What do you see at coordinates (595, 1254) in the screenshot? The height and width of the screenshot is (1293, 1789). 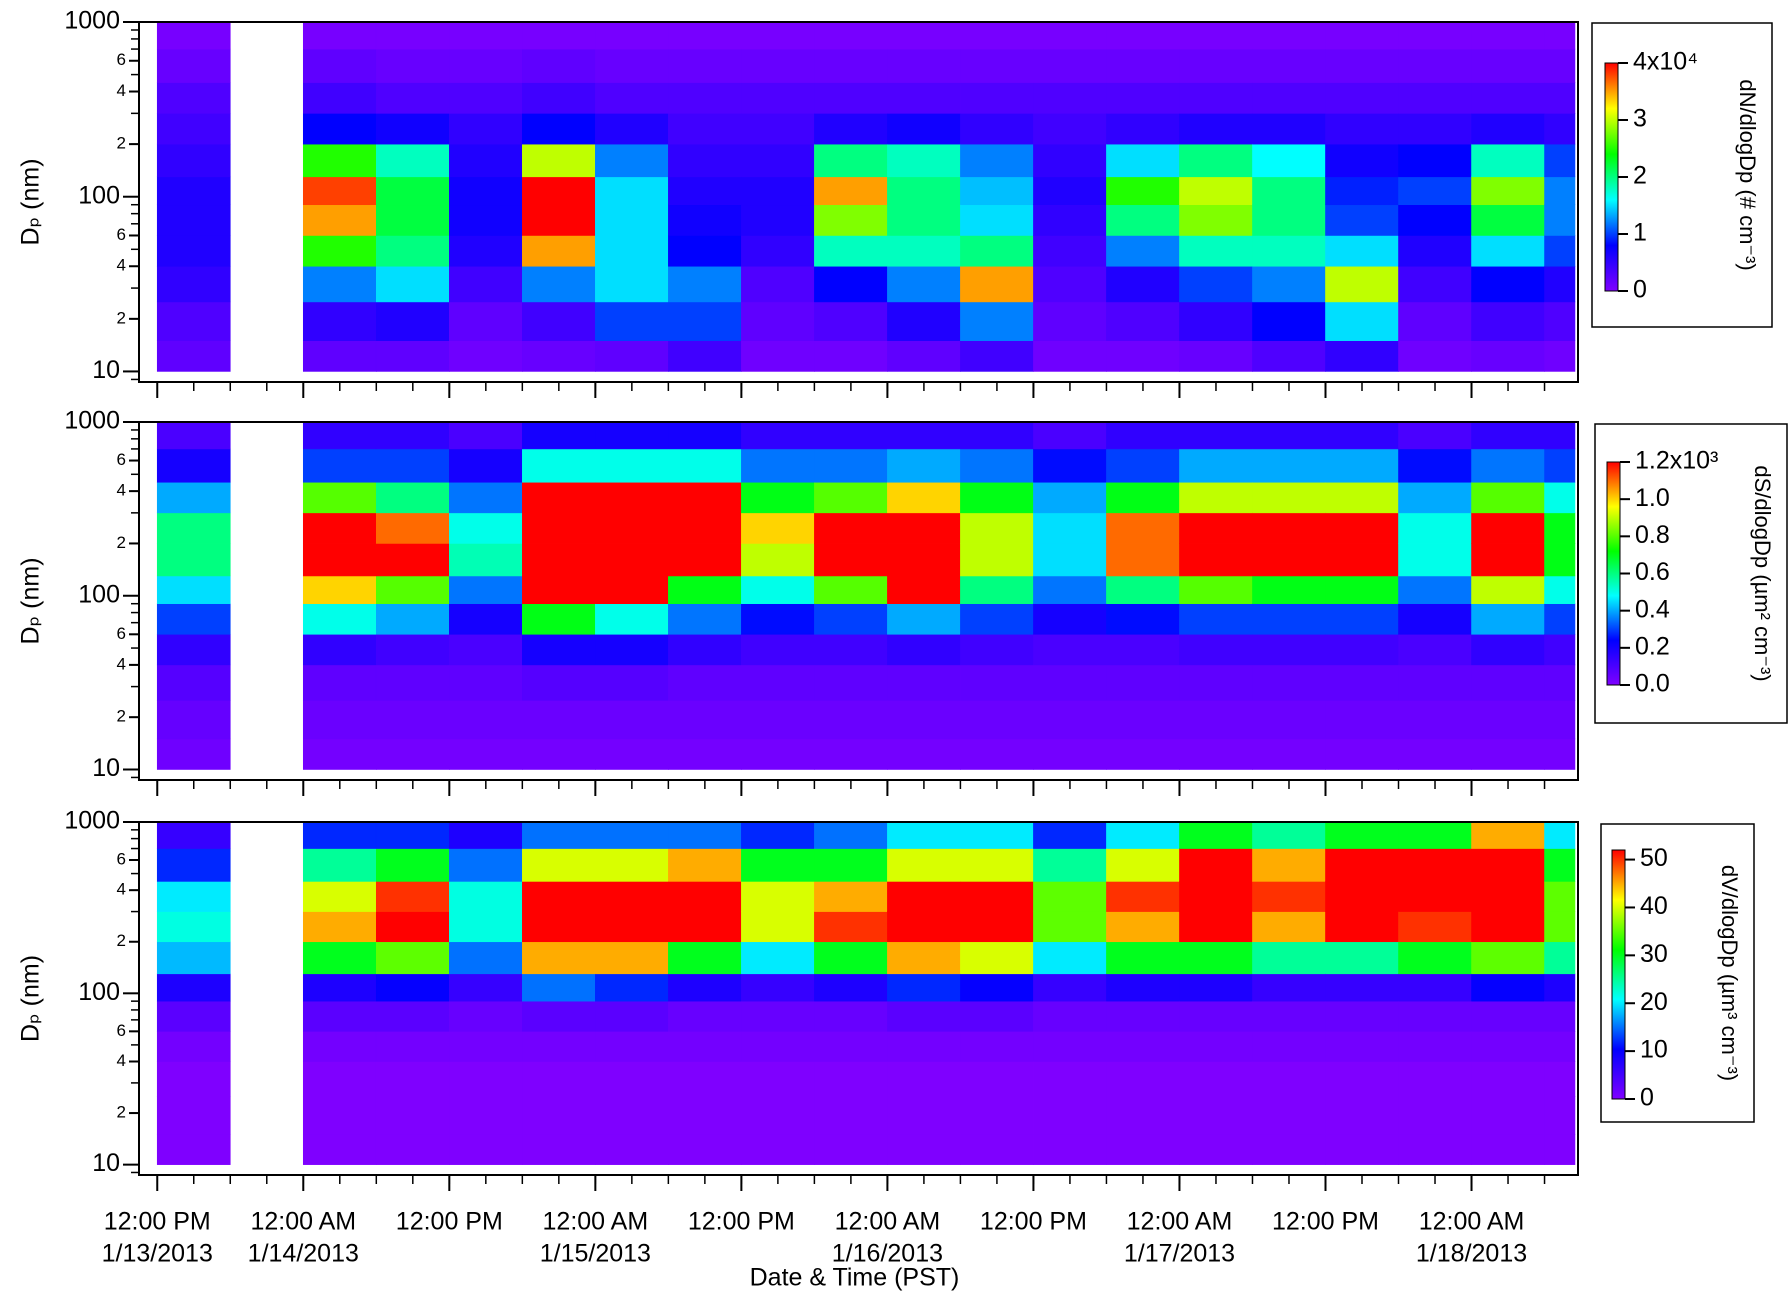 I see `x-date-label: 1/15/2013` at bounding box center [595, 1254].